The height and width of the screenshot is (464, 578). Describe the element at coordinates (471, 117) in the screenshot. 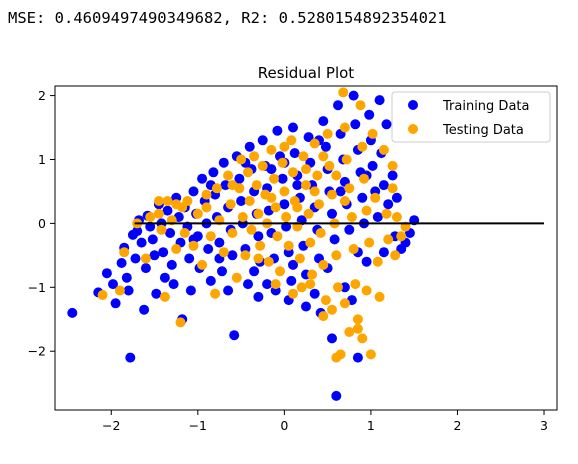

I see `legend: Training Data Testing Data` at that location.